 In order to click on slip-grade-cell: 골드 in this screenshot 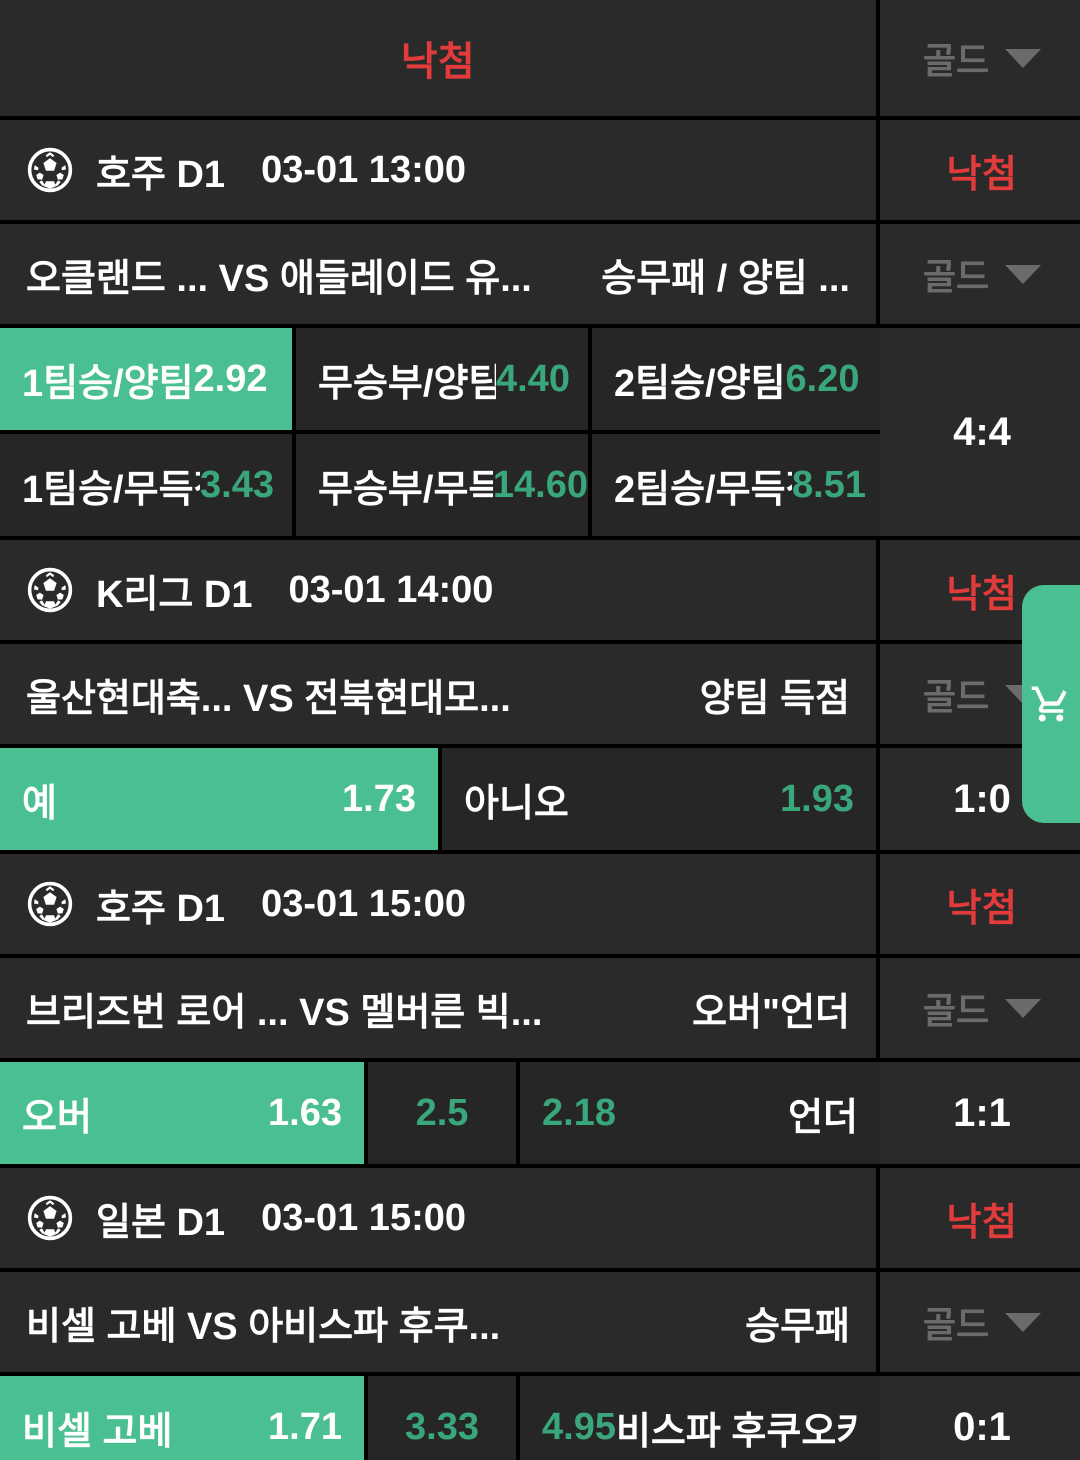, I will do `click(980, 58)`.